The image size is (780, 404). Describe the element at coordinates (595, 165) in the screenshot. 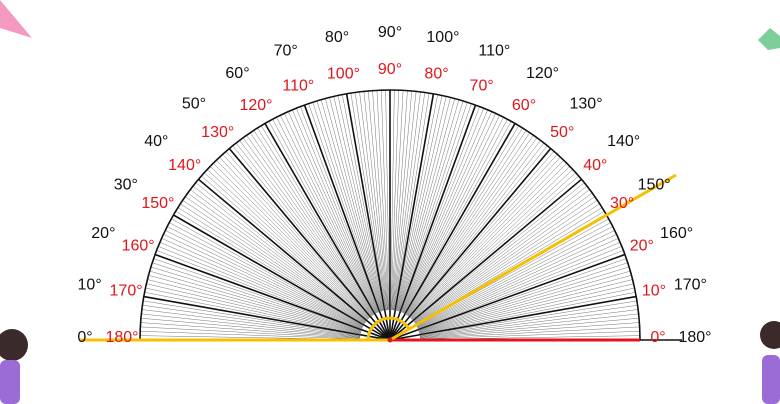

I see `inner-label: 40°` at that location.